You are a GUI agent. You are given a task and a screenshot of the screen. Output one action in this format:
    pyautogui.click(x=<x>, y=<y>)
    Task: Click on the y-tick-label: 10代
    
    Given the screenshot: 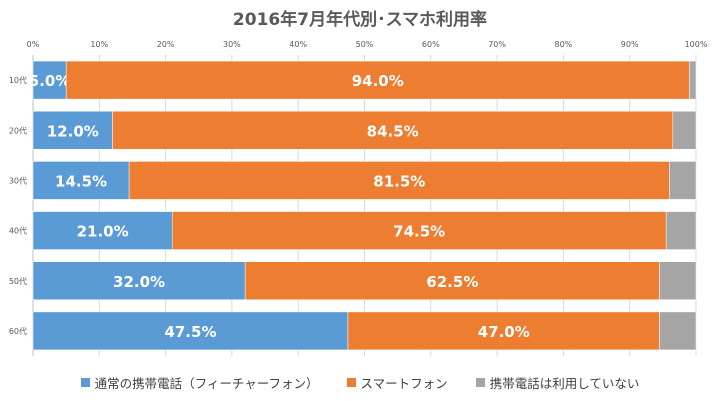 What is the action you would take?
    pyautogui.click(x=18, y=80)
    